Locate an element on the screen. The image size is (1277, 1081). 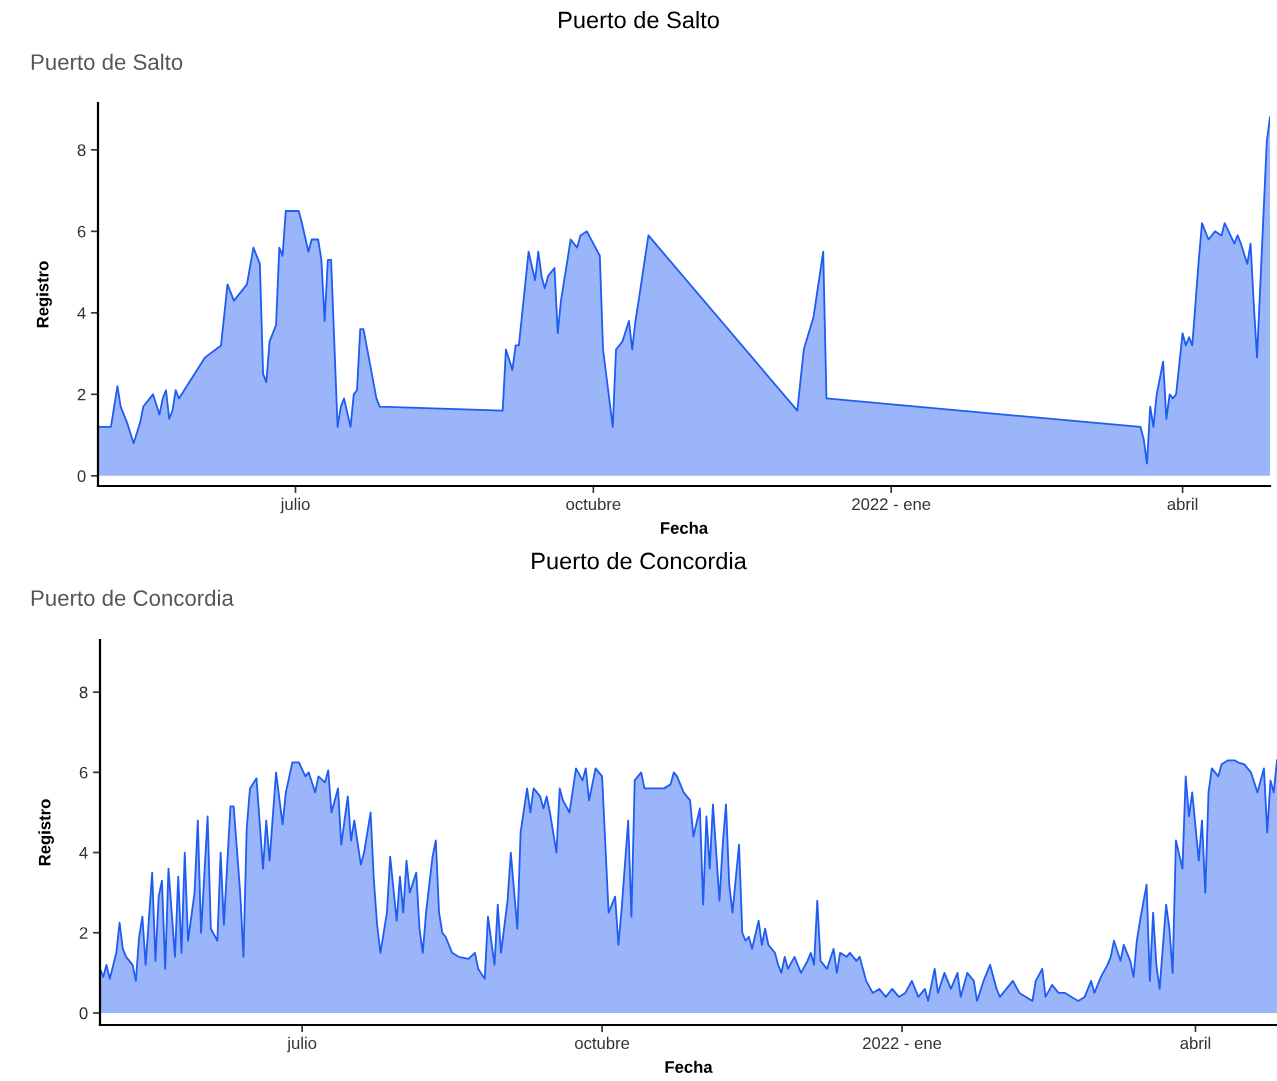
chart-subtitle: Puerto de Concordia is located at coordinates (132, 597).